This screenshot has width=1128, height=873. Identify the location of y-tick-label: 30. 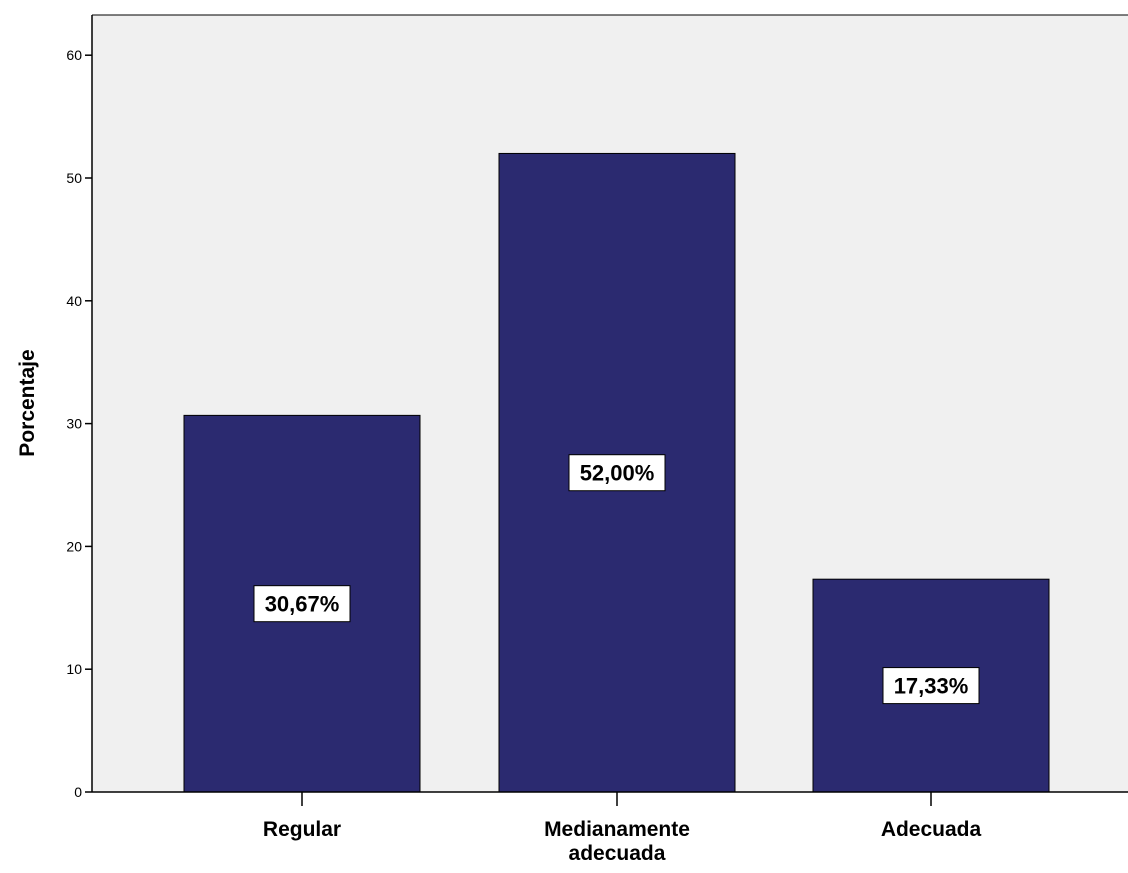
(74, 424).